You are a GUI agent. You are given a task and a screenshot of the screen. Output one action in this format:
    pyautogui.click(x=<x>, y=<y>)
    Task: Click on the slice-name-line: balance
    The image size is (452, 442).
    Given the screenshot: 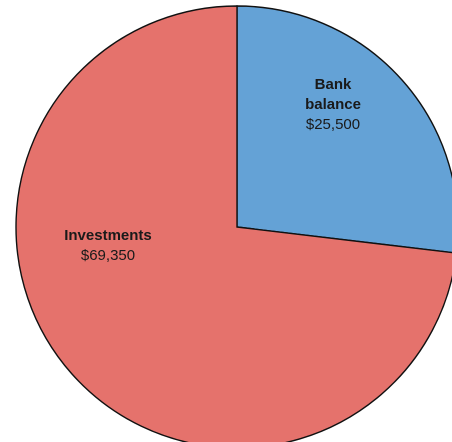 What is the action you would take?
    pyautogui.click(x=333, y=104)
    